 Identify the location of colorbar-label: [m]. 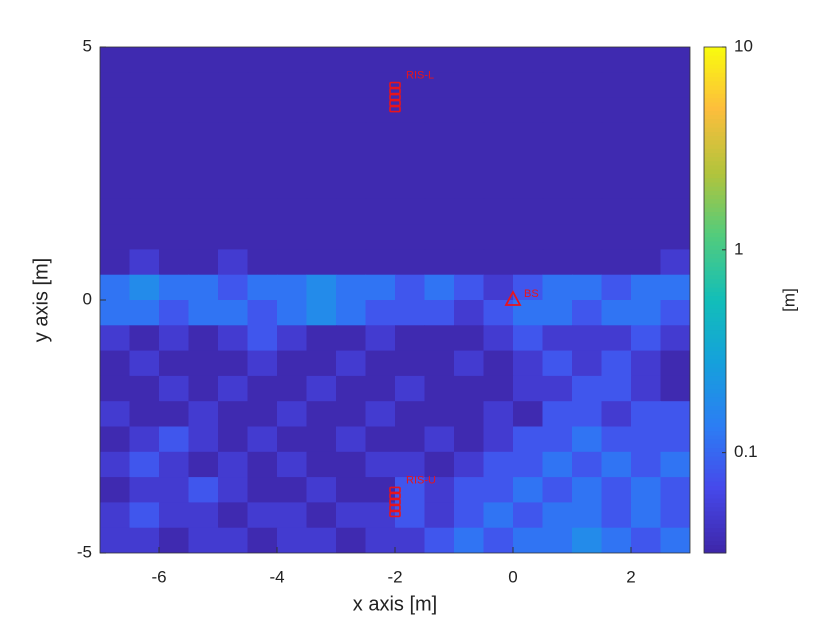
(788, 300).